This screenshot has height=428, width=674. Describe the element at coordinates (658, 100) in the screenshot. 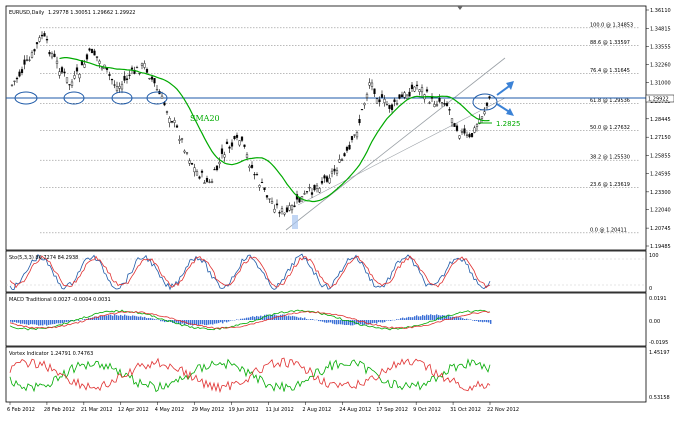

I see `current-price: 1.29922` at that location.